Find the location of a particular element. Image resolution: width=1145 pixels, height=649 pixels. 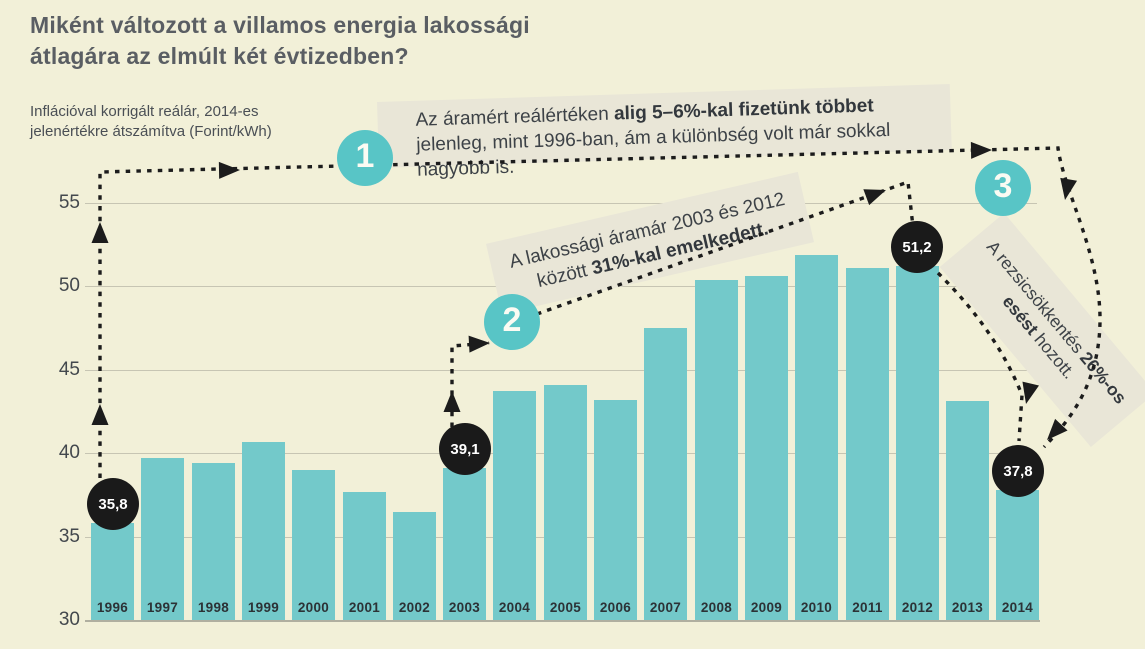

bar-2001: 2001 is located at coordinates (364, 556).